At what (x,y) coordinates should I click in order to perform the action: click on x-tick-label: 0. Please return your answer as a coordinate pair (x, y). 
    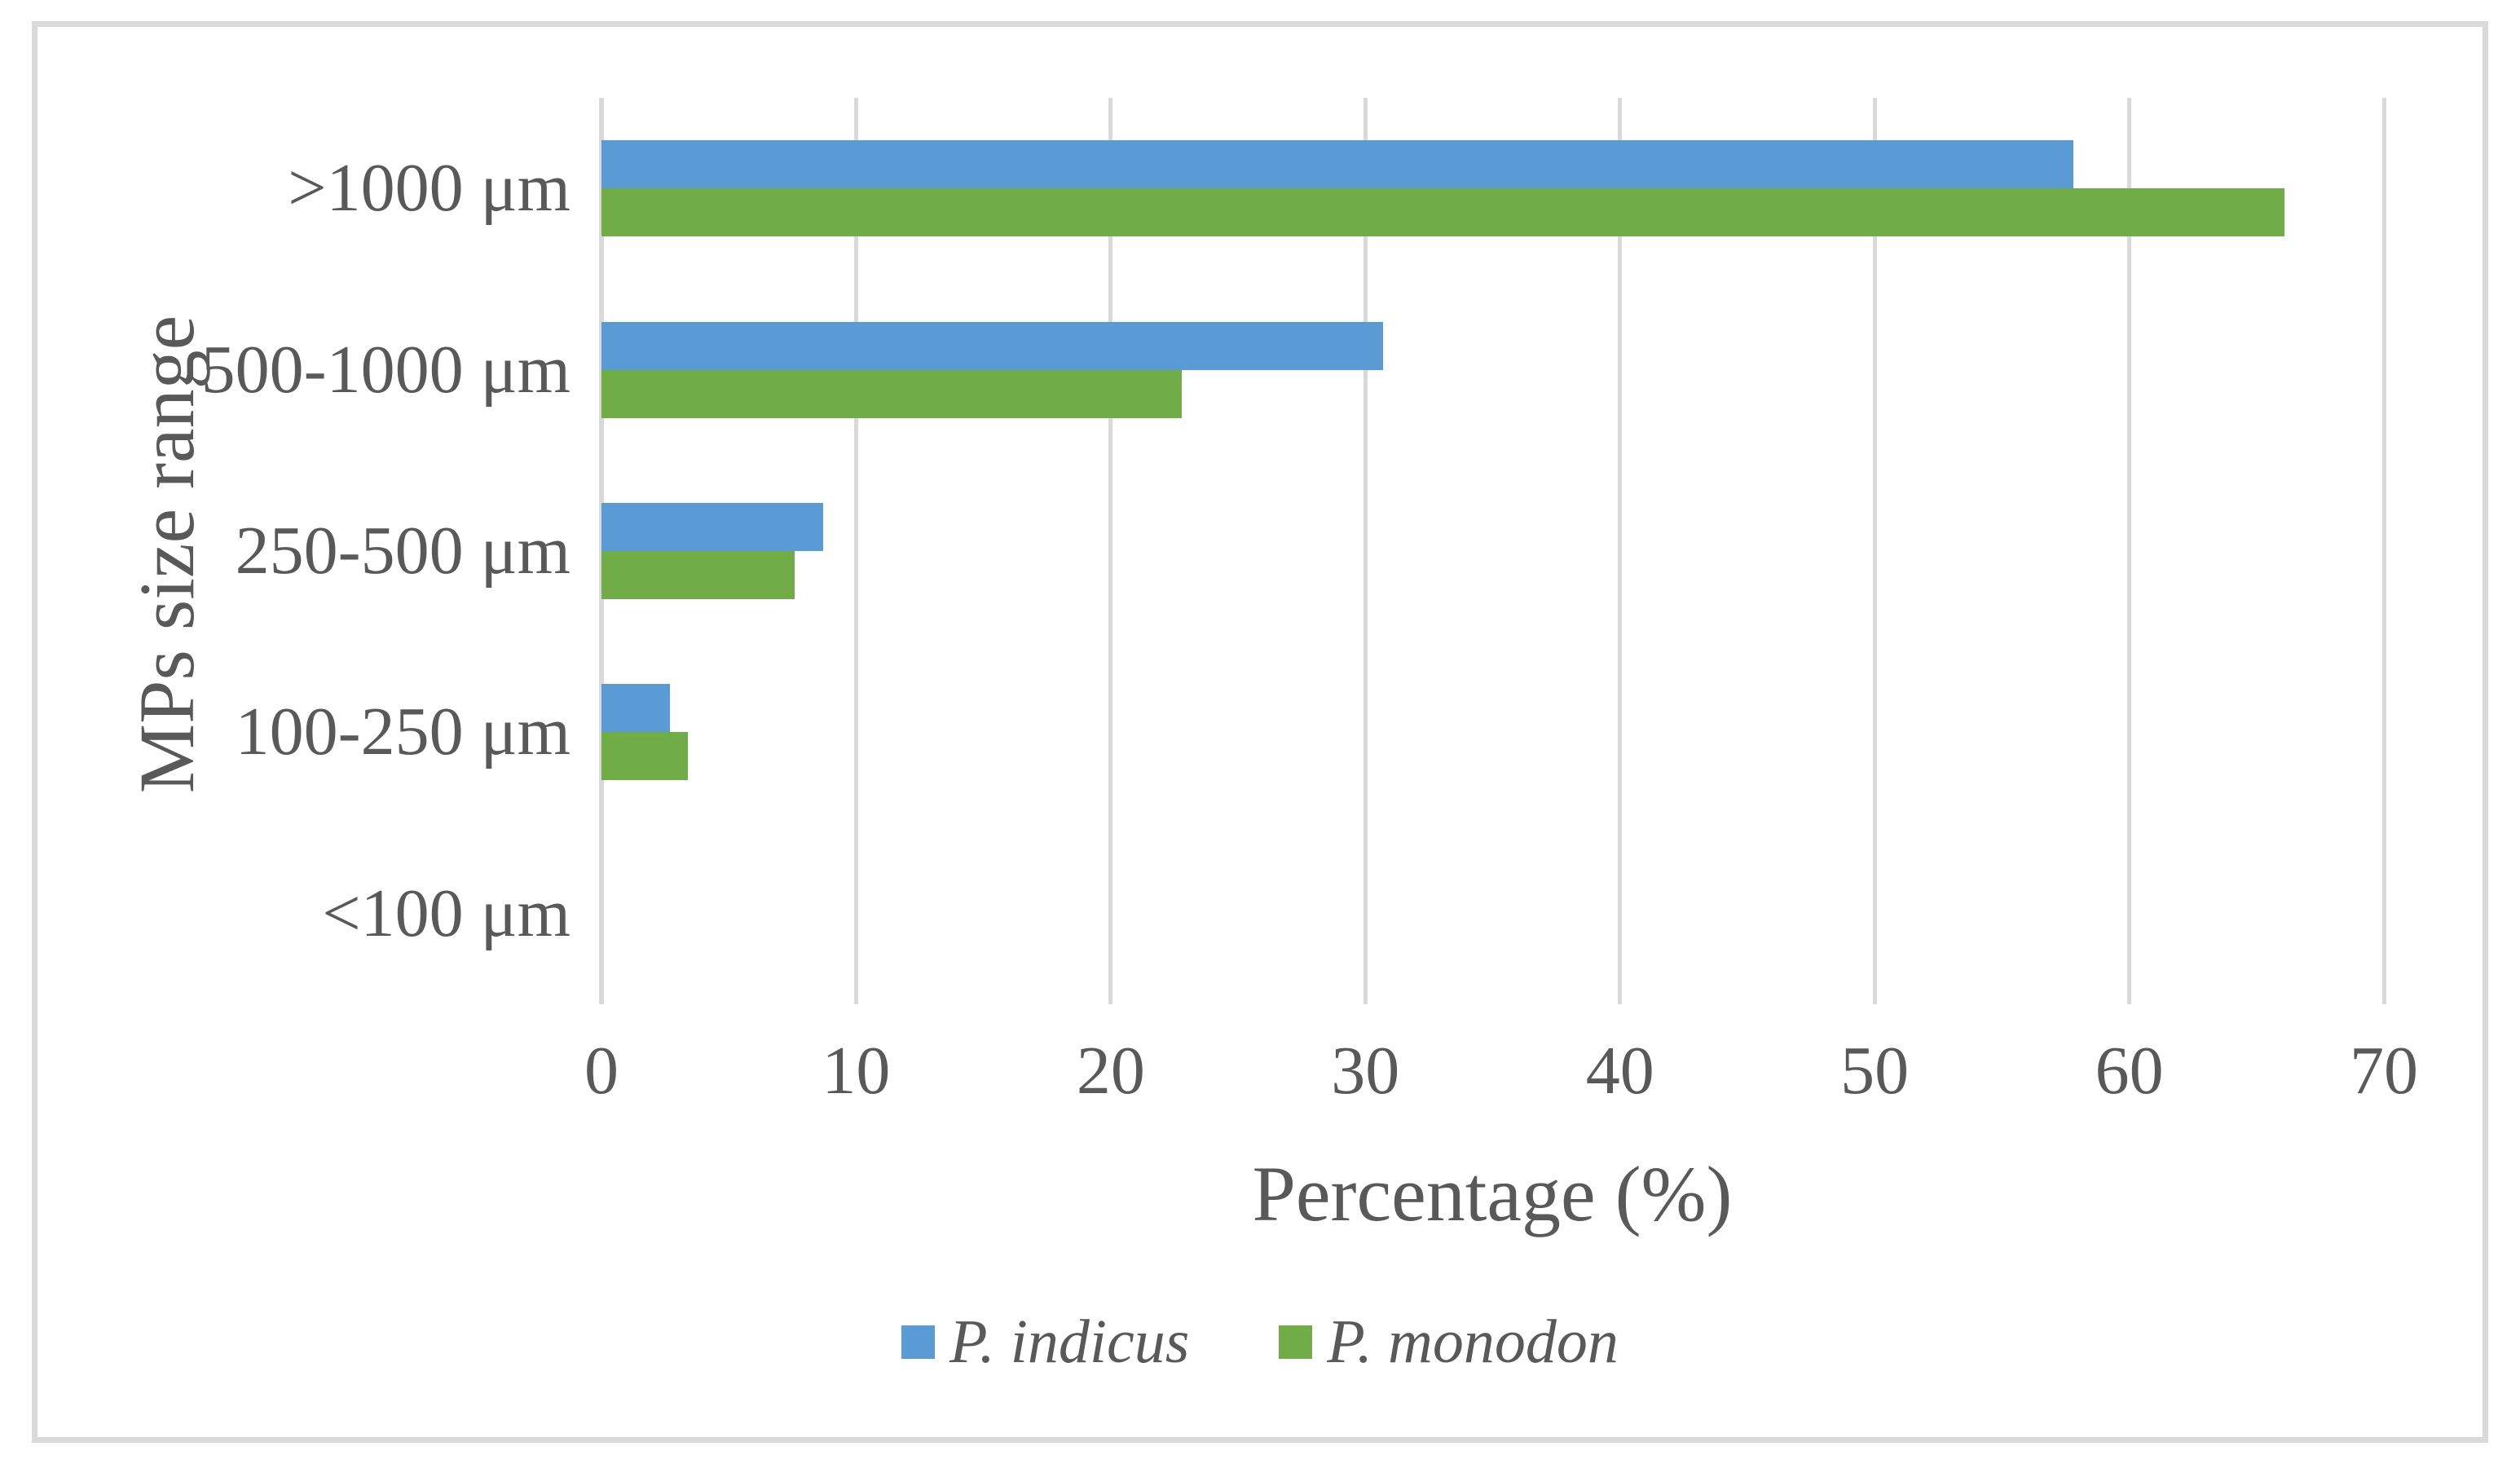
    Looking at the image, I should click on (601, 1071).